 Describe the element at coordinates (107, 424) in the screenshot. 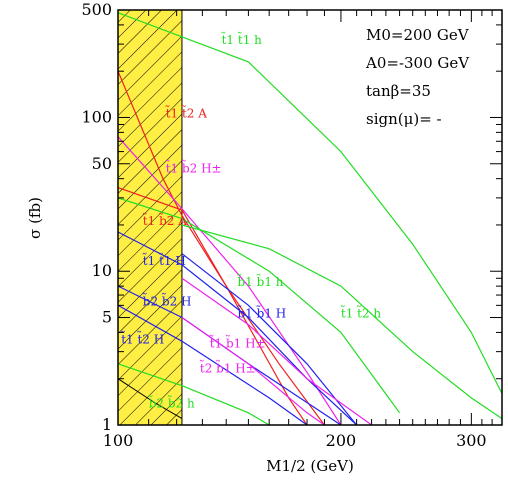

I see `y-tick-label-0: 1` at that location.